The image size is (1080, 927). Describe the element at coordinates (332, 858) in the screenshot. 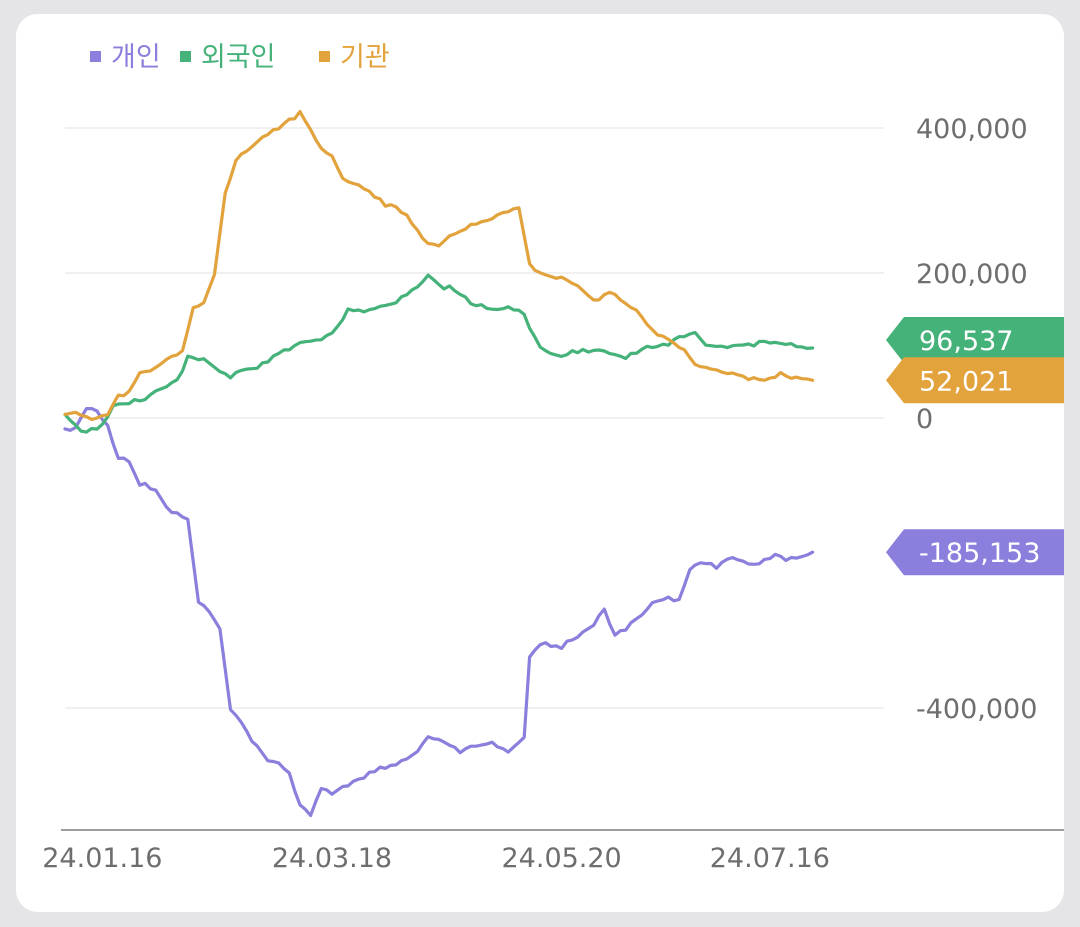

I see `x-tick-label: 24.03.18` at that location.